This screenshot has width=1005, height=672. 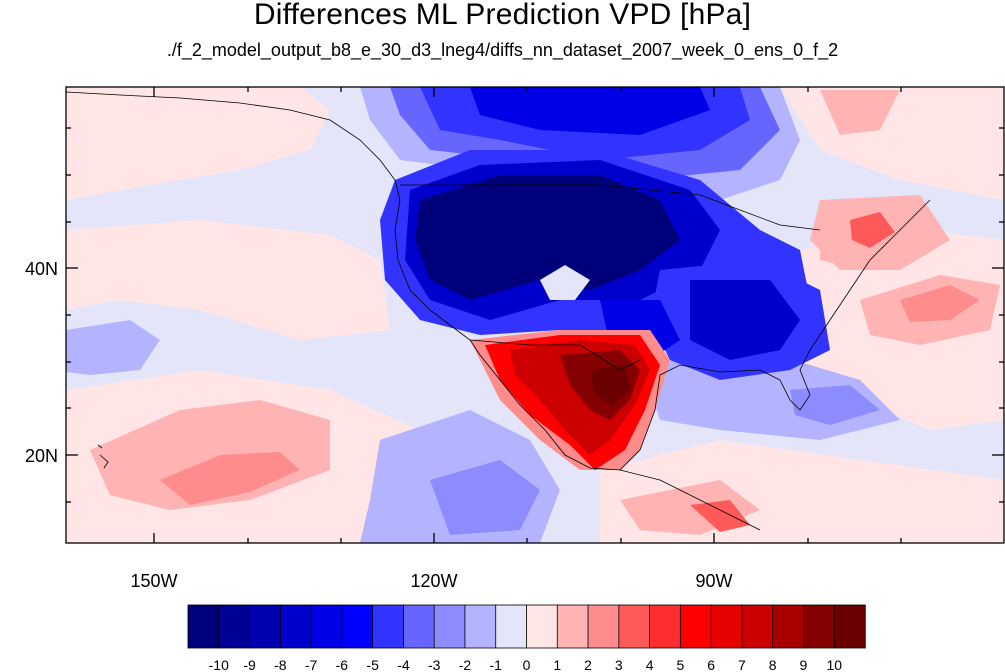 I want to click on colorbar-label: -5, so click(x=372, y=664).